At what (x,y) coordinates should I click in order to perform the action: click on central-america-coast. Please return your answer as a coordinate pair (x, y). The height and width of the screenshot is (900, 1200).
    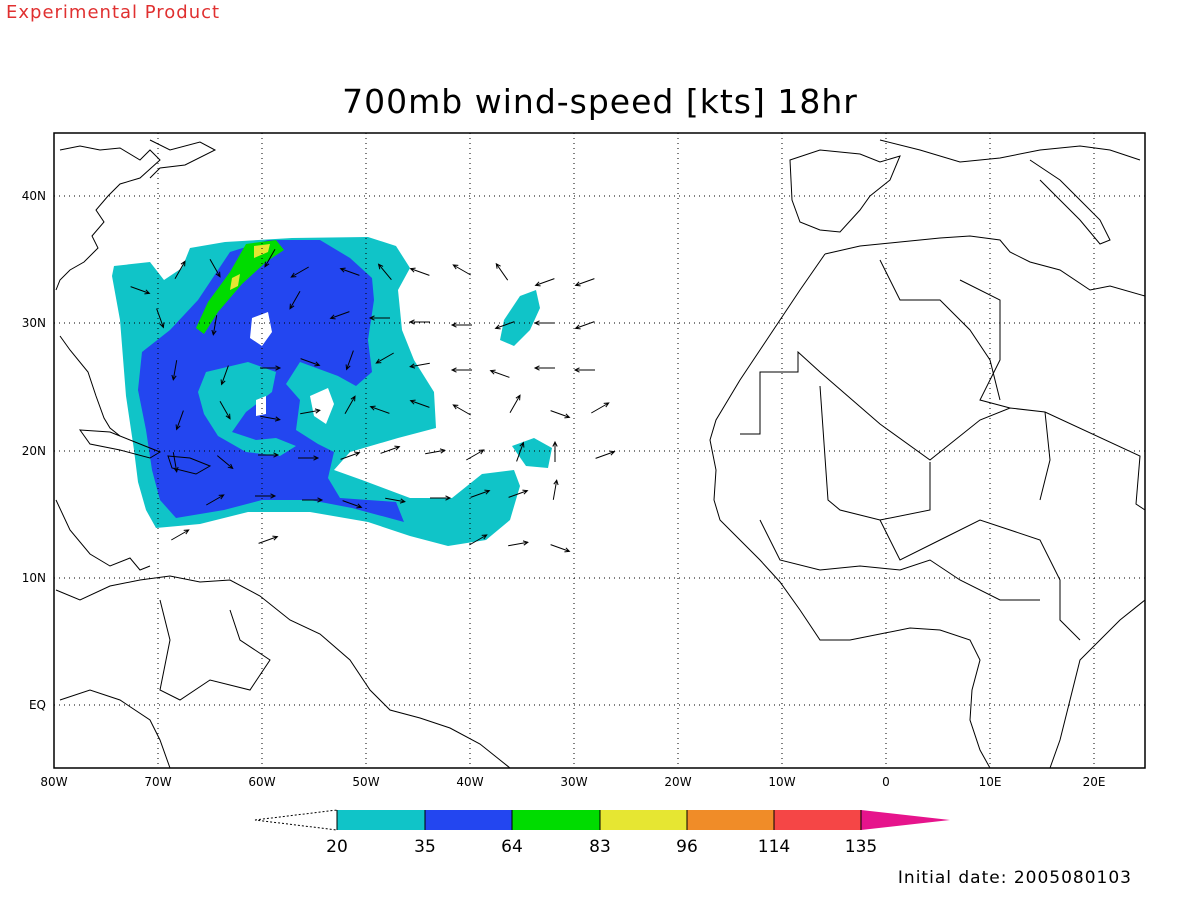
    Looking at the image, I should click on (103, 535).